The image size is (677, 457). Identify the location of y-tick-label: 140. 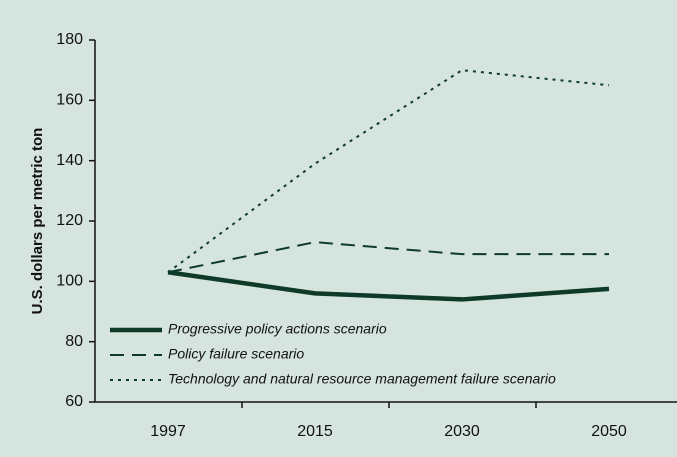
(69, 160).